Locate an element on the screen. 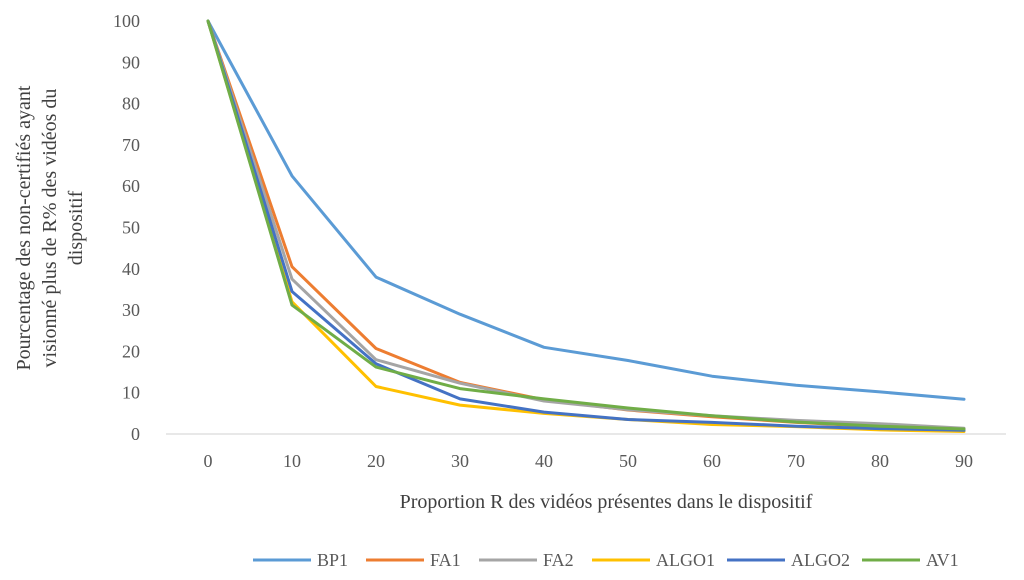  y-axis-title-line-2: visionné plus de R% des vidéos du is located at coordinates (50, 228).